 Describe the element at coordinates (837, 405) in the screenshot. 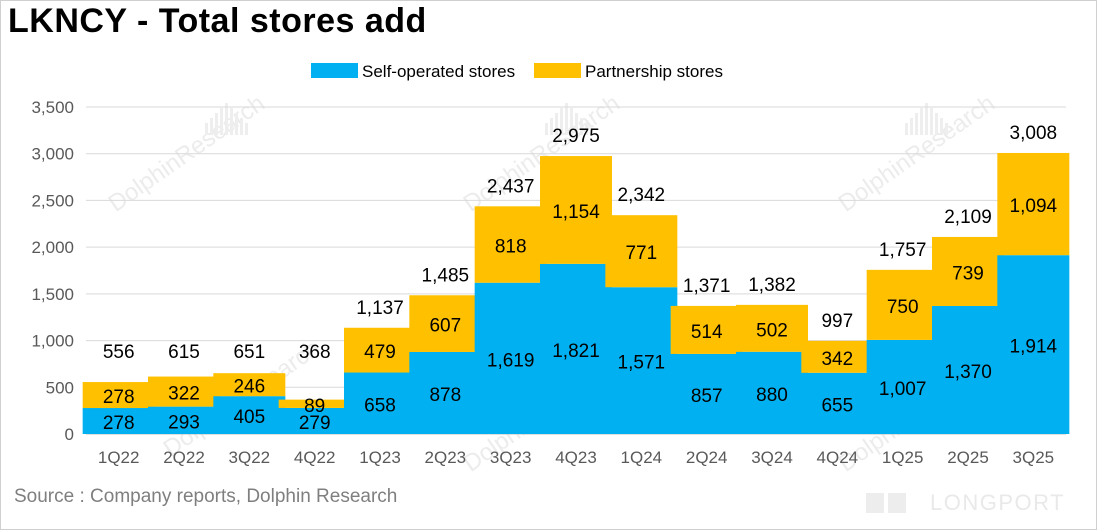

I see `label-self-operated-4Q24: 655` at that location.